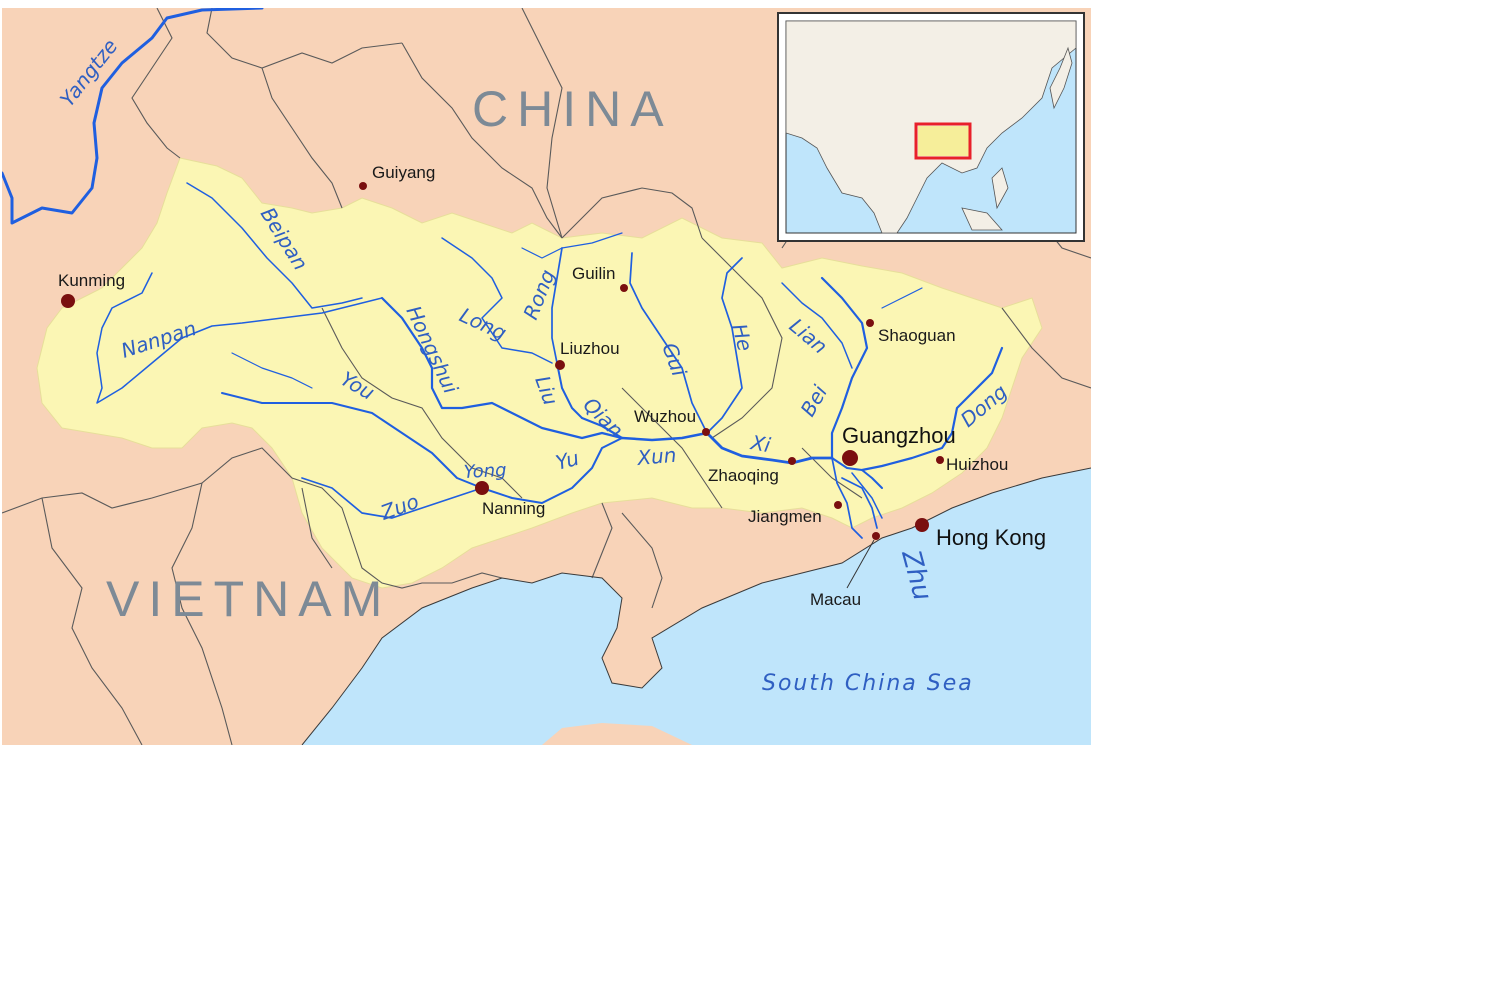 This screenshot has height=1008, width=1512. What do you see at coordinates (876, 536) in the screenshot?
I see `dot-macau` at bounding box center [876, 536].